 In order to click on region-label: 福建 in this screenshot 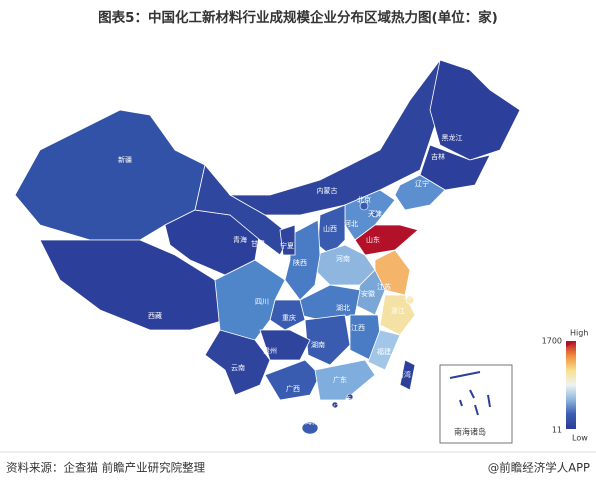, I will do `click(384, 351)`.